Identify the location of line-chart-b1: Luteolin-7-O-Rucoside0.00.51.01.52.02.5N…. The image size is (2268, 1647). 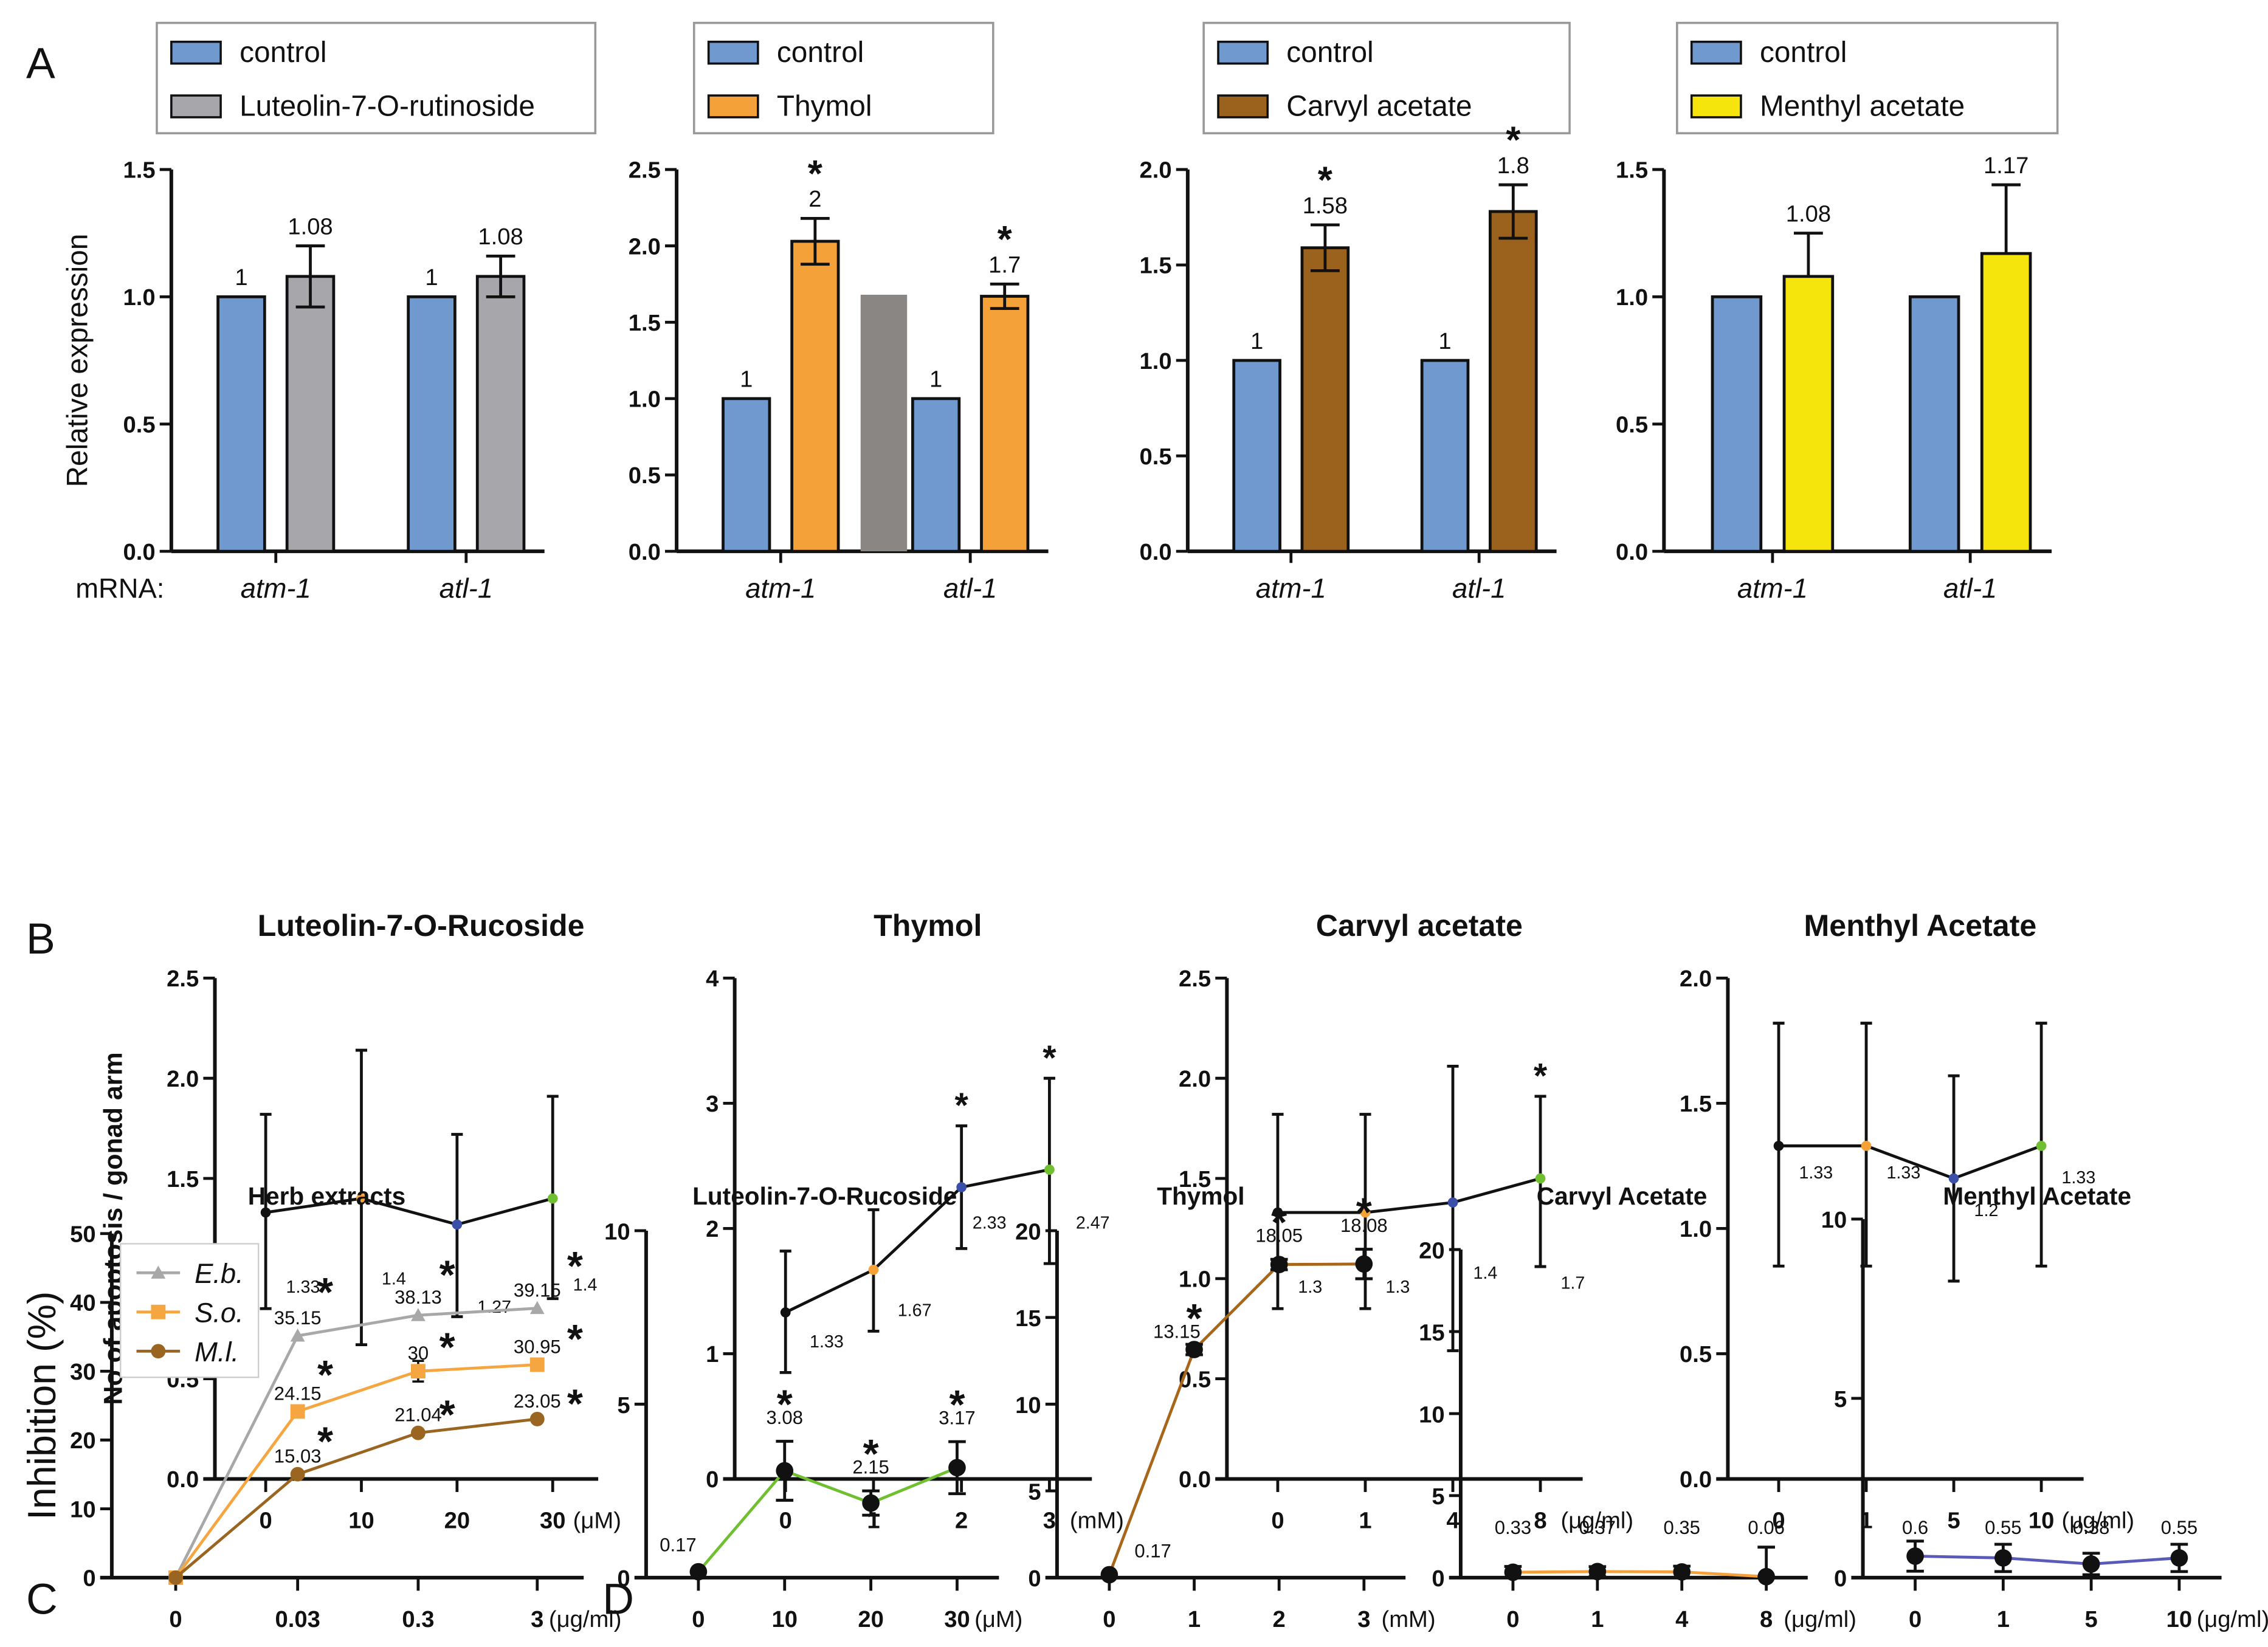
(360, 1221).